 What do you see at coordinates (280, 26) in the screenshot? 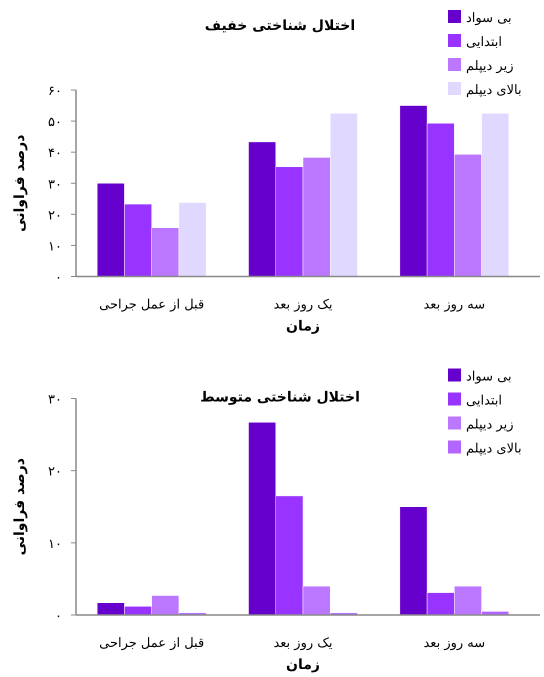
I see `chart-title: اختلال شناختی خفیف` at bounding box center [280, 26].